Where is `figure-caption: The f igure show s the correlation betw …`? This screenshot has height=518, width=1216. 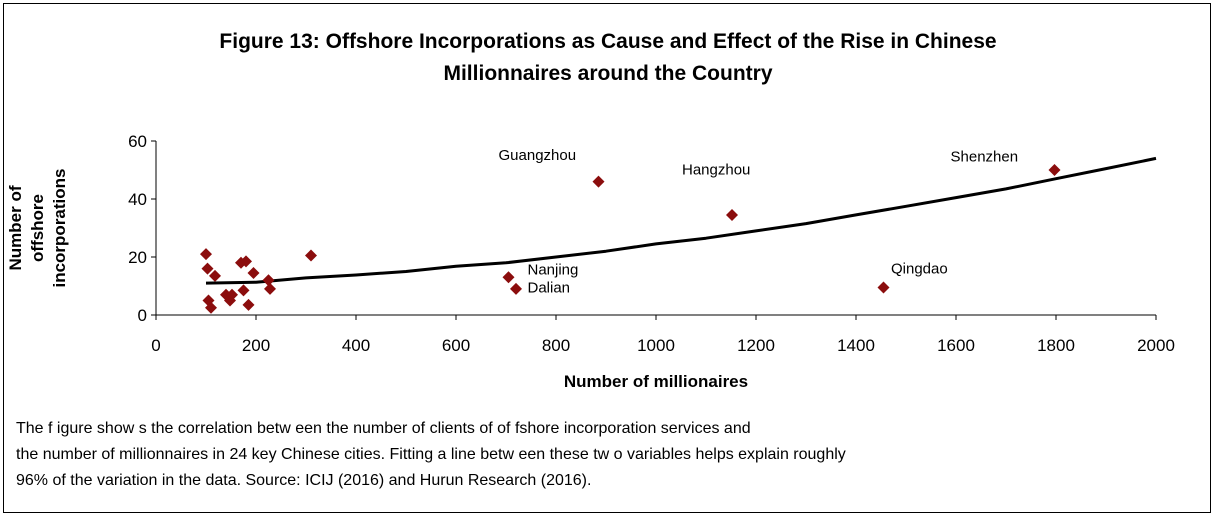 figure-caption: The f igure show s the correlation betw … is located at coordinates (611, 455).